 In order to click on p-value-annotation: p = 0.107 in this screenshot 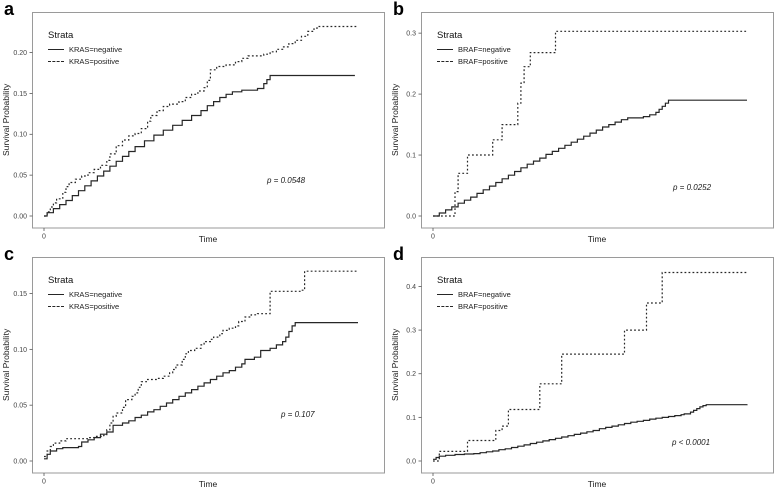, I will do `click(298, 414)`.